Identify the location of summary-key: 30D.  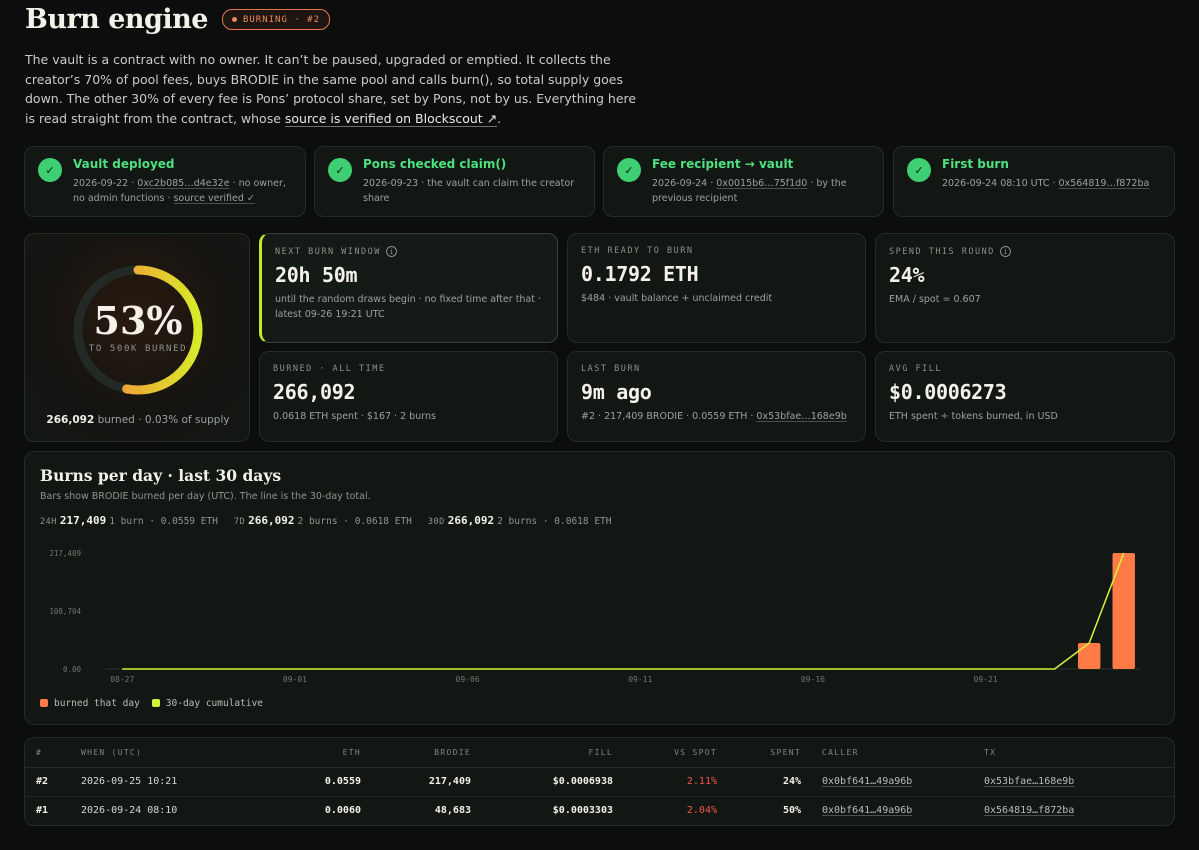
(436, 522).